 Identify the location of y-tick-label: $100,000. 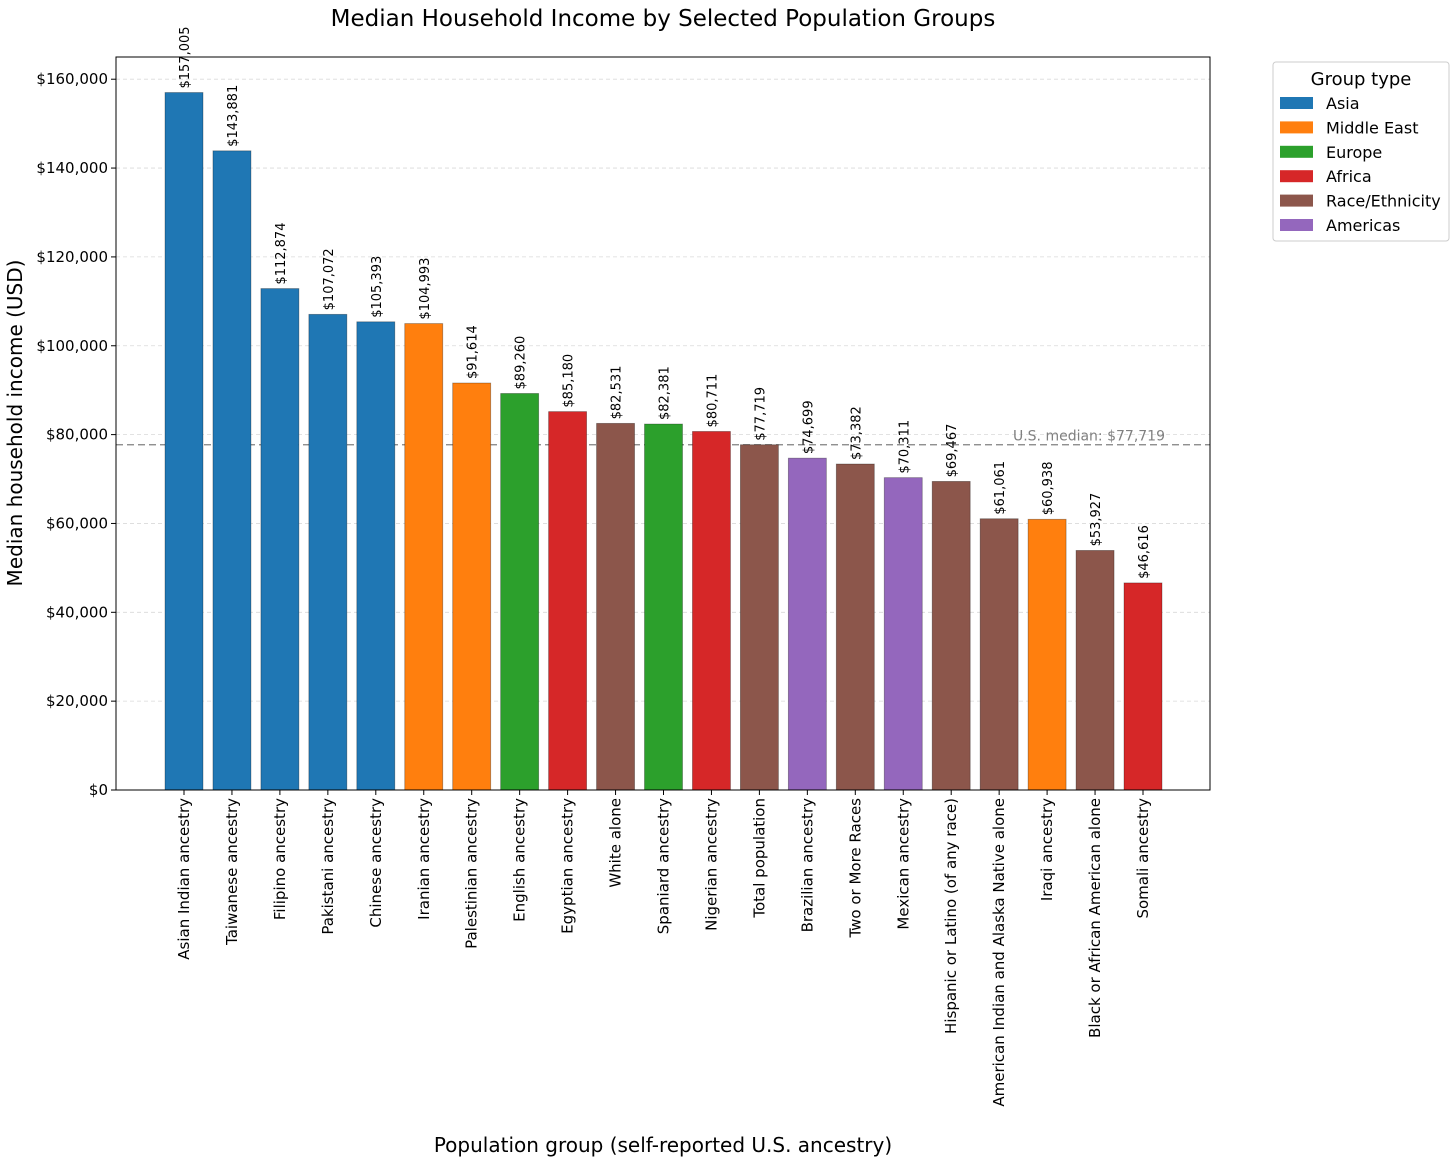
(72, 346).